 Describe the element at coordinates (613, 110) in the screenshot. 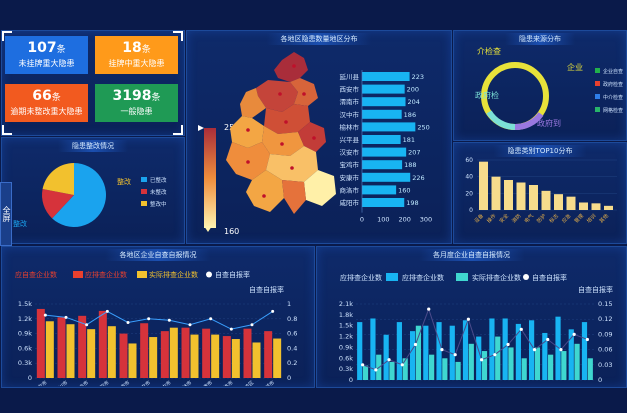

I see `legend-label: 网格检查` at that location.